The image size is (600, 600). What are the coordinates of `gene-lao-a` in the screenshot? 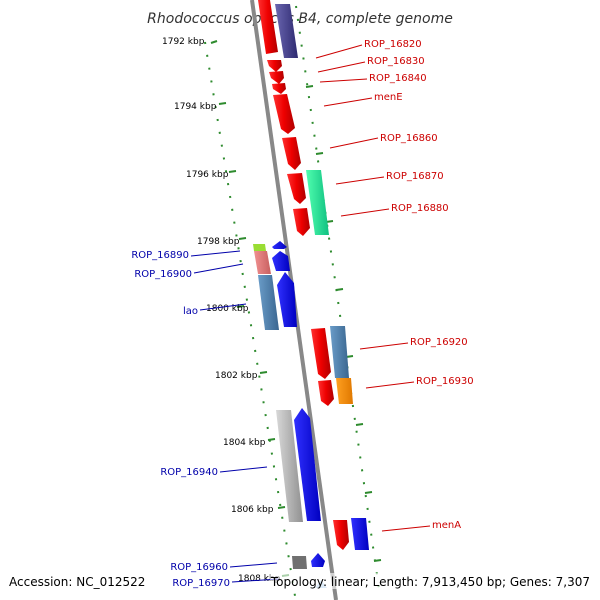 It's located at (268, 302).